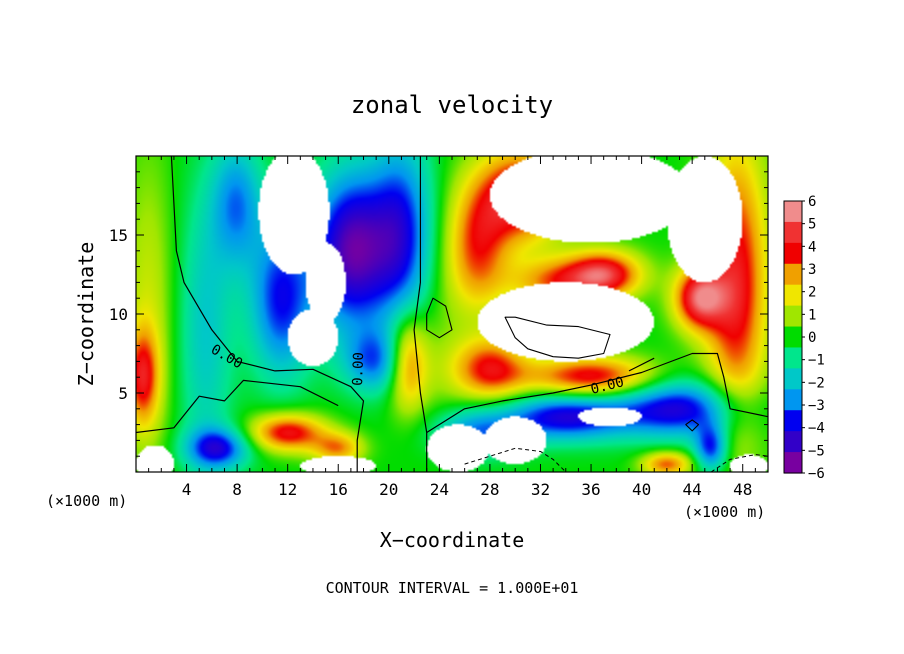  I want to click on colorbar-tick-label: −6, so click(816, 474).